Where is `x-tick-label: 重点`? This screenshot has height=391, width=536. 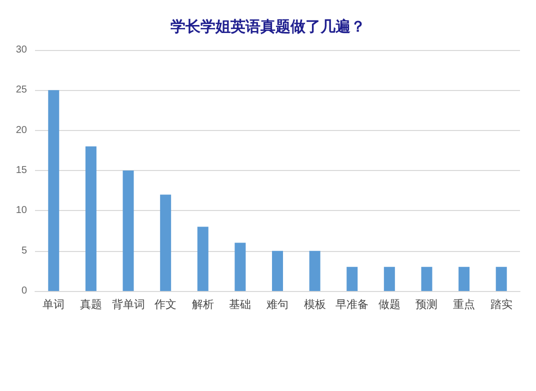
x-tick-label: 重点 is located at coordinates (464, 304).